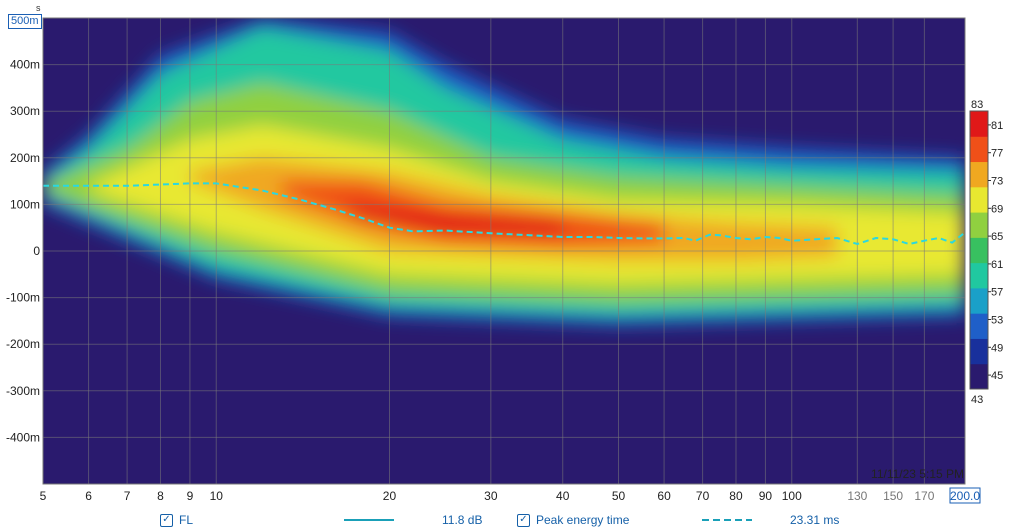 The image size is (1024, 532). What do you see at coordinates (510, 495) in the screenshot?
I see `x-axis: 5 6 7 8 9 10 20 30 40 50 60 70 80 90 100 130 150 170 200.0` at bounding box center [510, 495].